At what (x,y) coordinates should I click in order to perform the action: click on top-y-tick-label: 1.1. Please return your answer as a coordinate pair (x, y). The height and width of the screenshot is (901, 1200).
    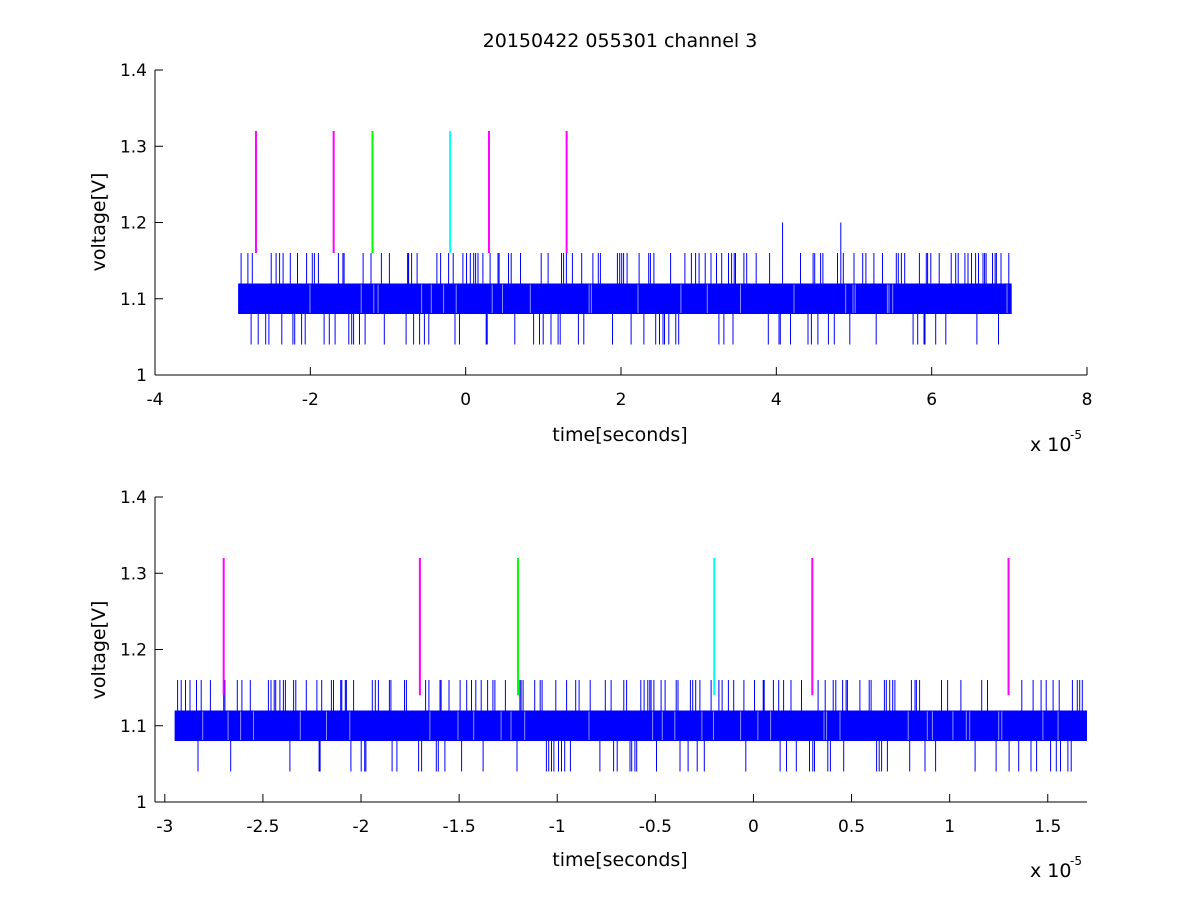
    Looking at the image, I should click on (133, 300).